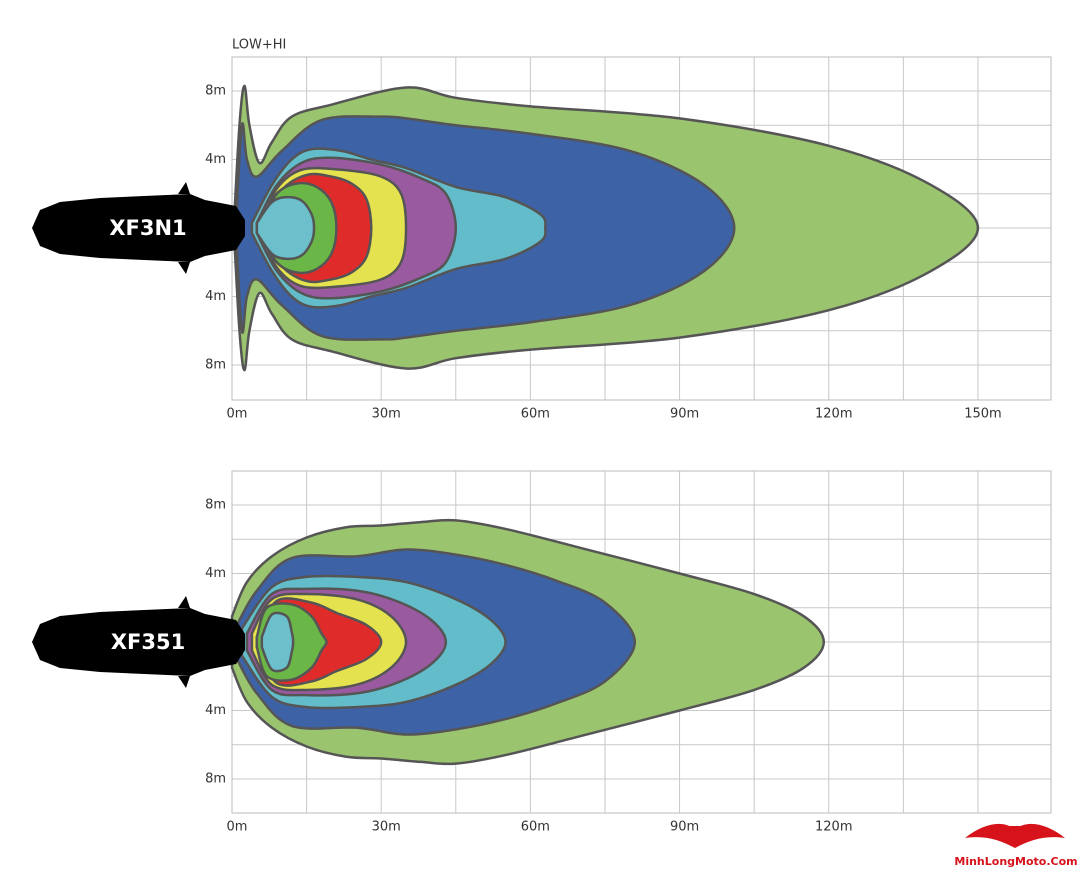  What do you see at coordinates (982, 414) in the screenshot?
I see `x-tick-label: 150m` at bounding box center [982, 414].